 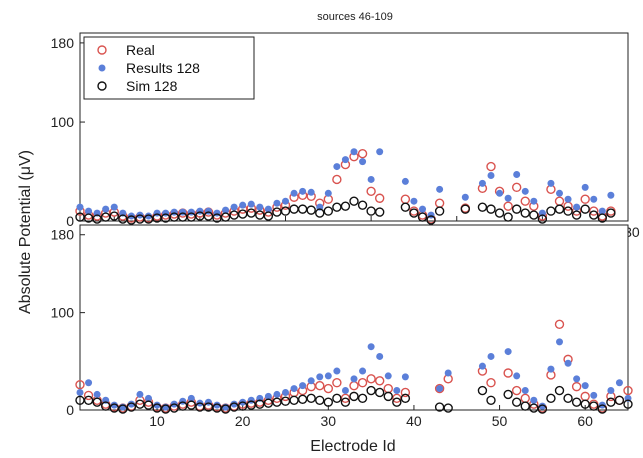 I want to click on y-axis-label: Absolute Potential (μV), so click(x=25, y=232).